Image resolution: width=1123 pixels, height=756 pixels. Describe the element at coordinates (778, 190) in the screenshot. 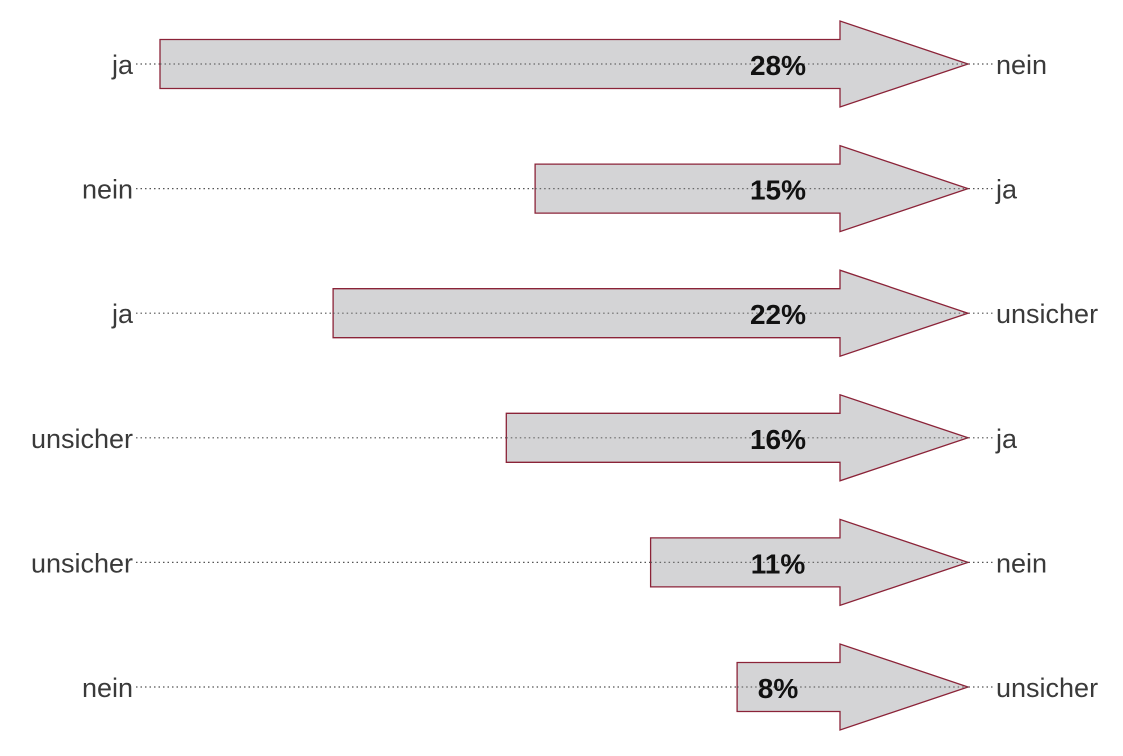

I see `value-label: 15%` at that location.